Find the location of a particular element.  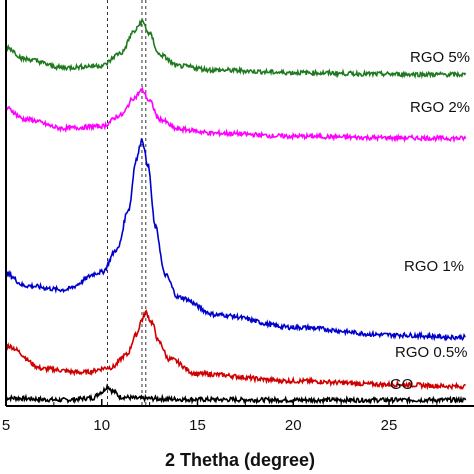

x-tick-label: 25 is located at coordinates (389, 425).